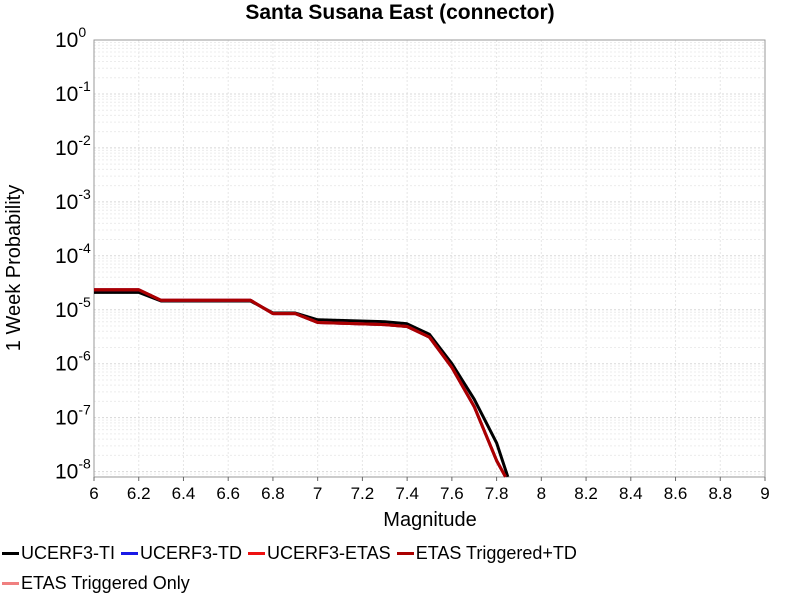 This screenshot has width=800, height=600. I want to click on y-tick-label: 10⁰, so click(70, 38).